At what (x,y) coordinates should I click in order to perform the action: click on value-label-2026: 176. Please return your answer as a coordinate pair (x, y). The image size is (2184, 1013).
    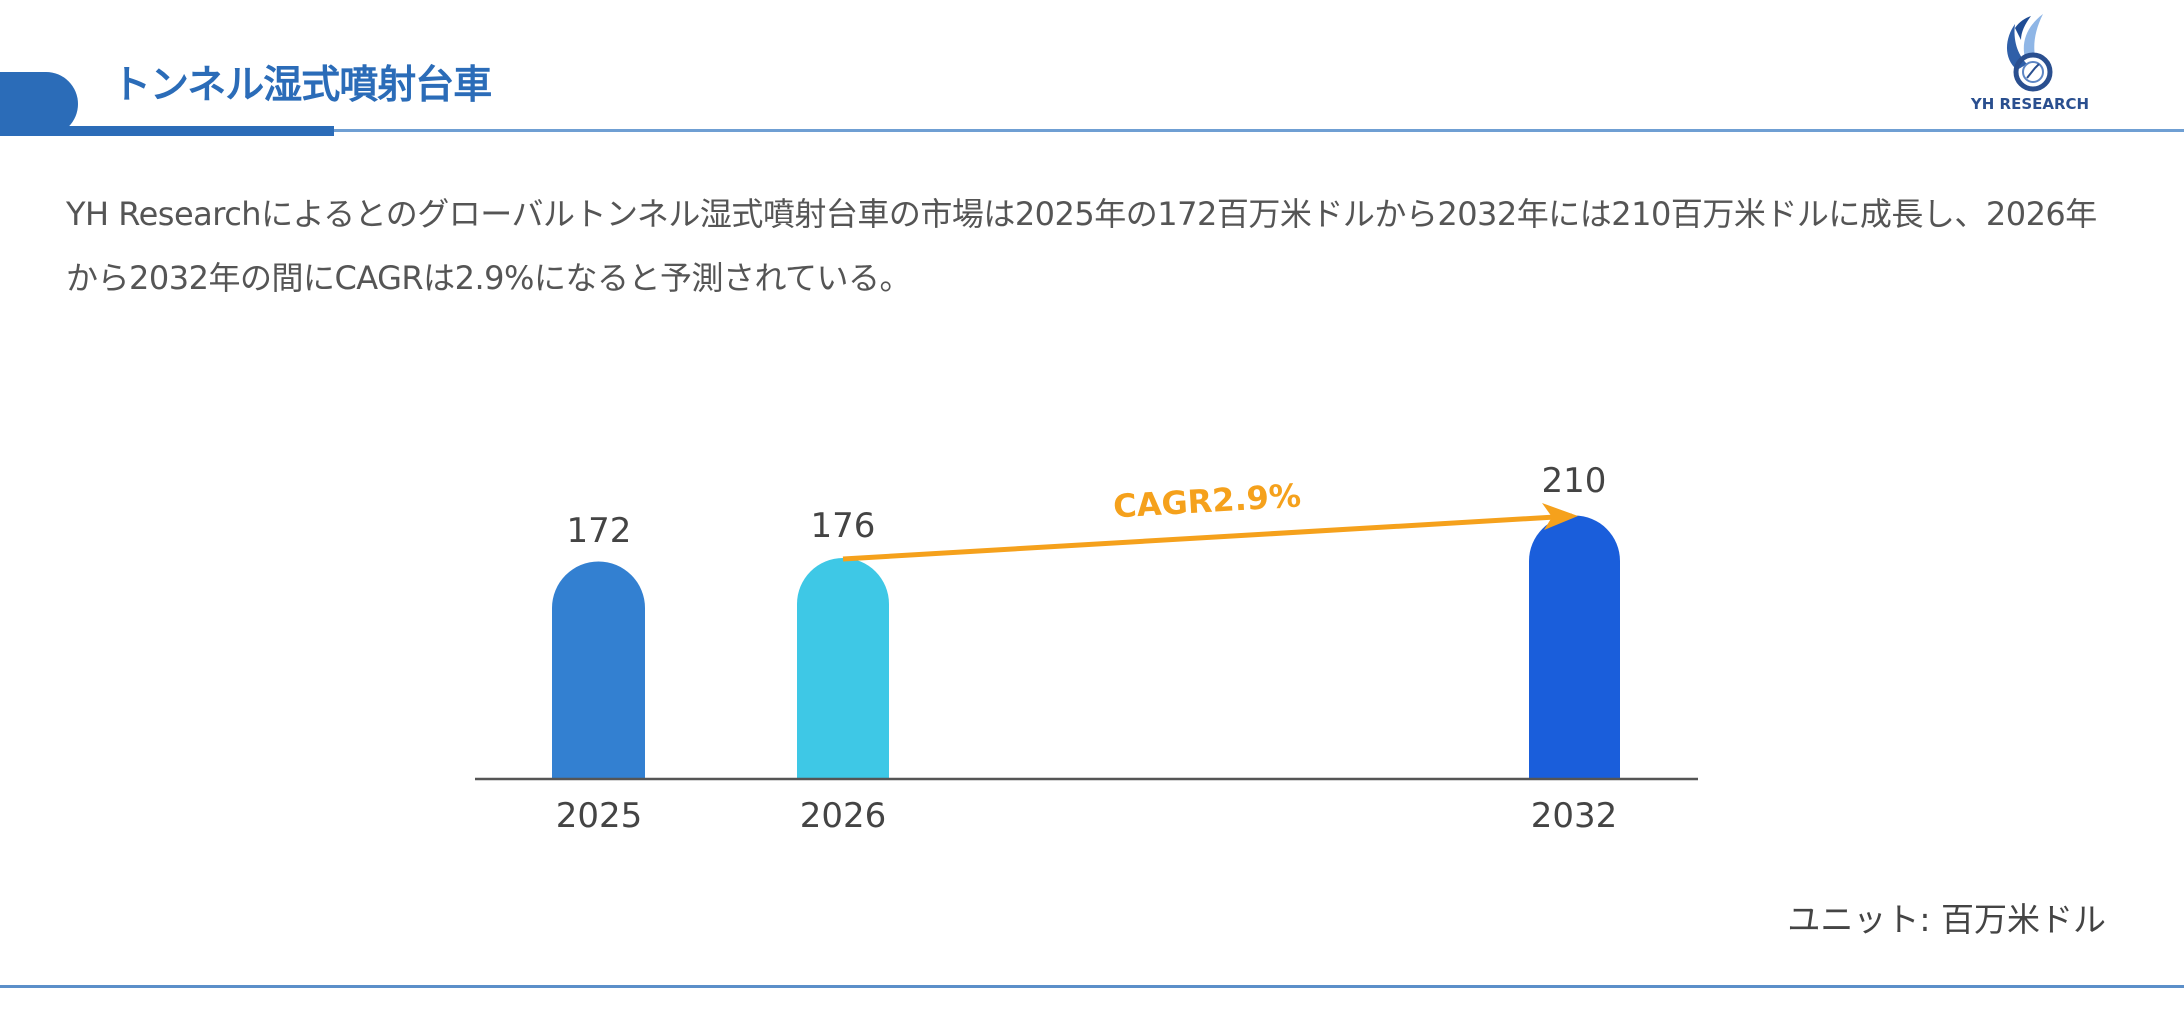
    Looking at the image, I should click on (843, 526).